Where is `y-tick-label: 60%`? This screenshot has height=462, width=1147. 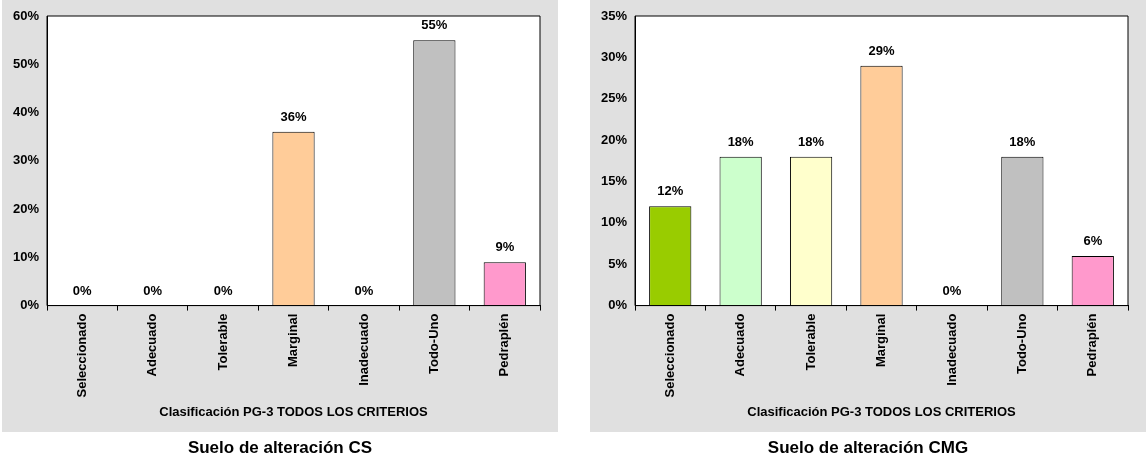 y-tick-label: 60% is located at coordinates (26, 15).